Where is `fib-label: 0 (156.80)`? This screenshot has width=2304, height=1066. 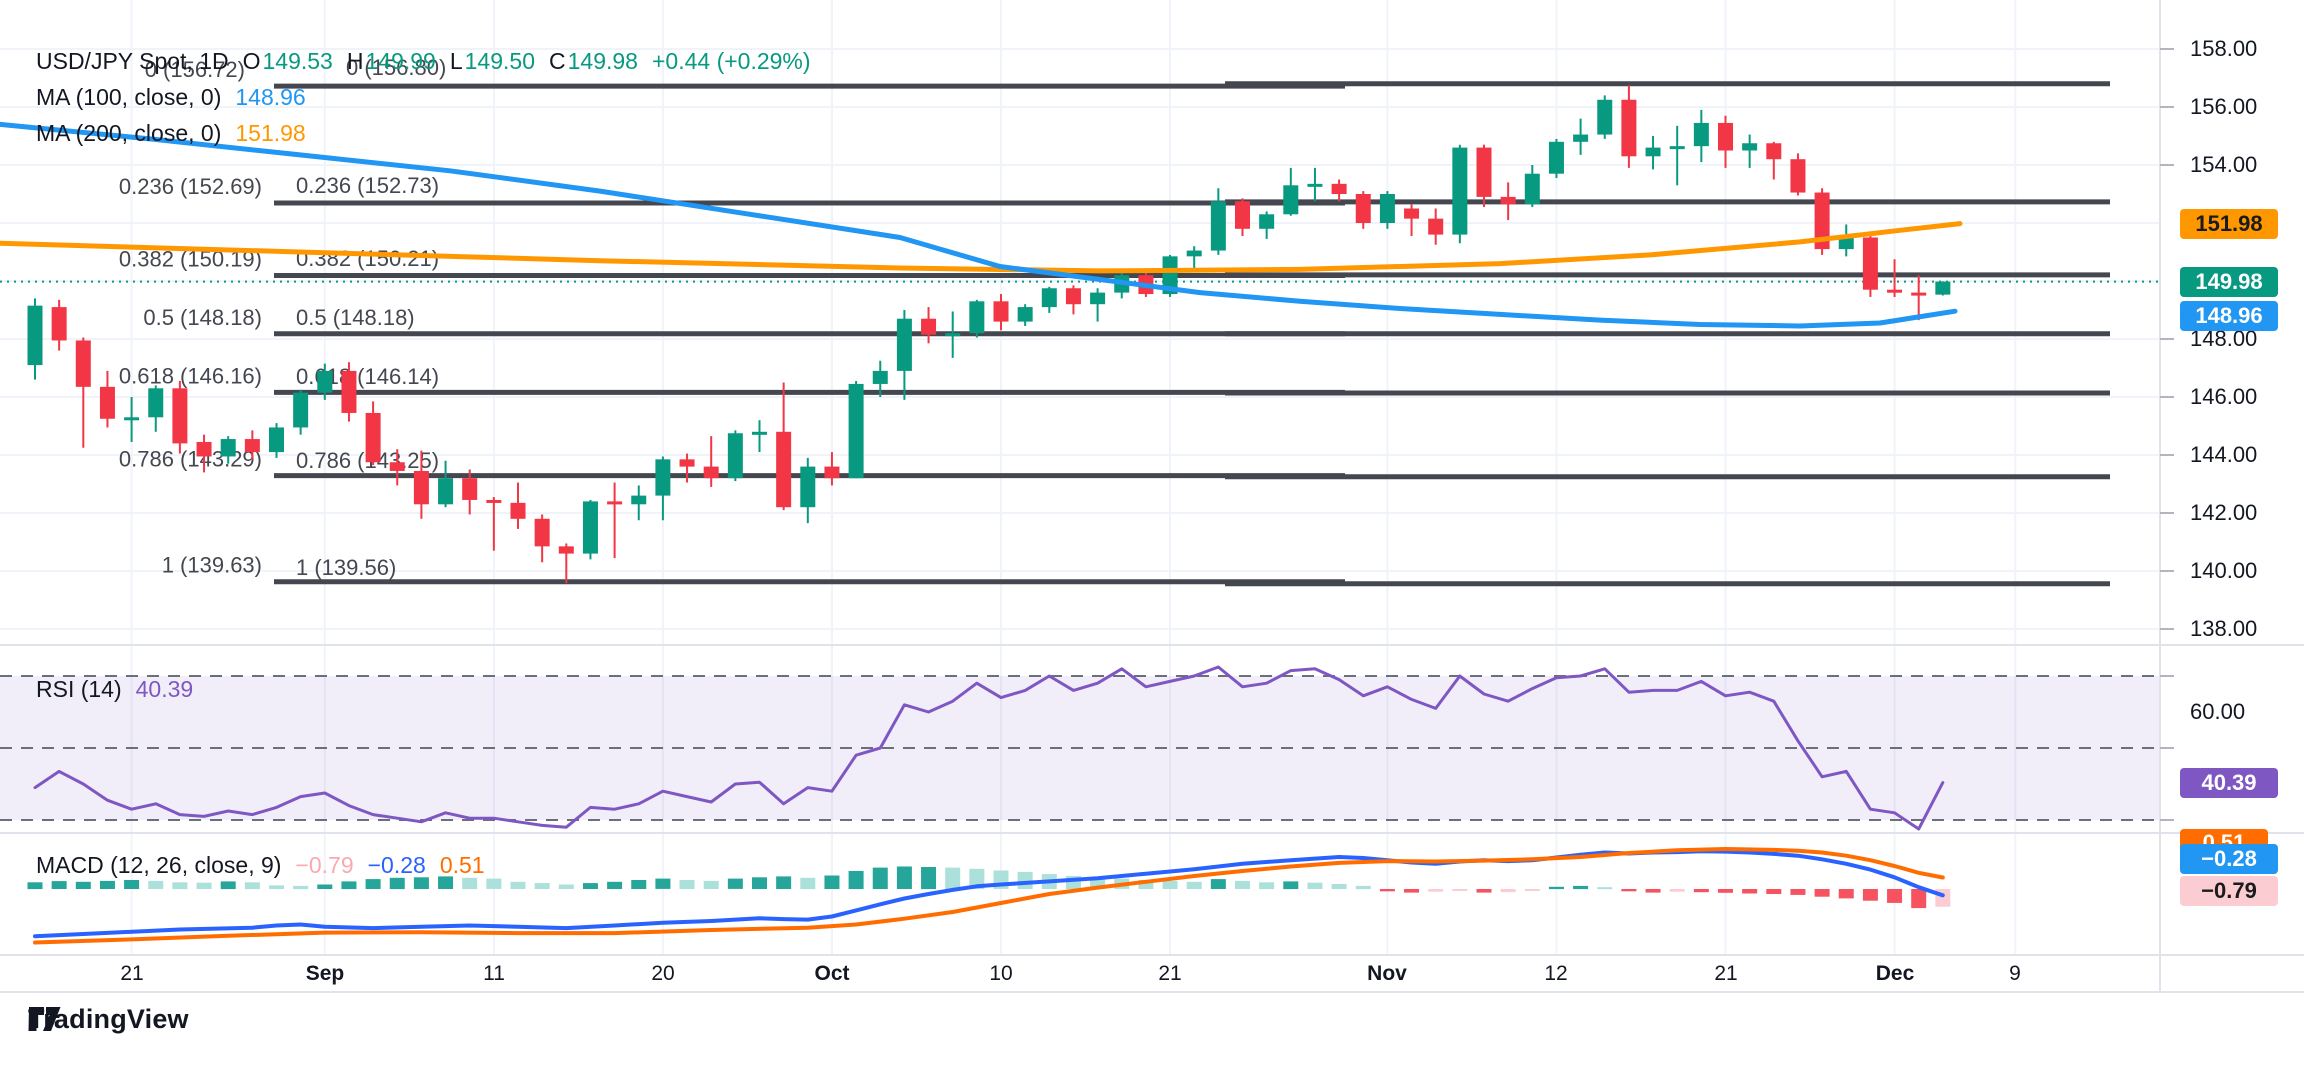
fib-label: 0 (156.80) is located at coordinates (396, 67).